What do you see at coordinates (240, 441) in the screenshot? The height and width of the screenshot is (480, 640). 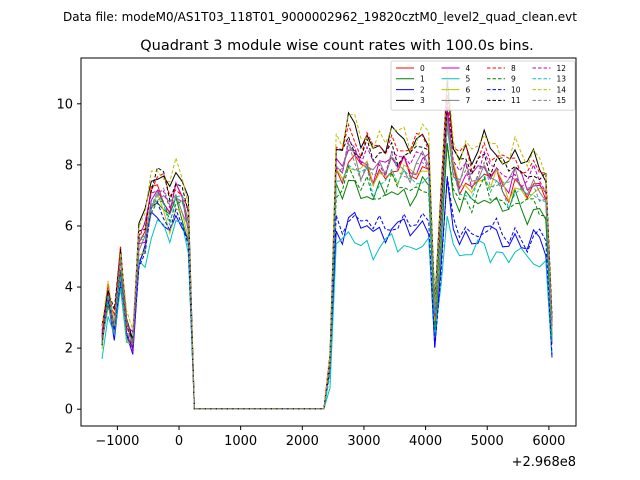 I see `x-tick-label: 1000` at bounding box center [240, 441].